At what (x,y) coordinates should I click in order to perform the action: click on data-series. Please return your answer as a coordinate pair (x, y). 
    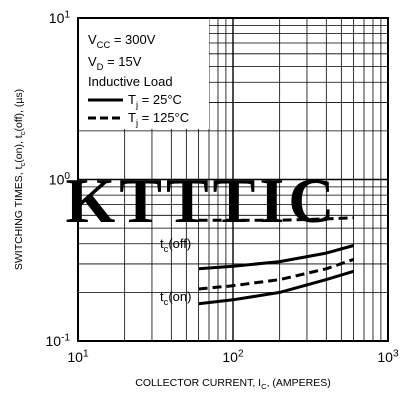
    Looking at the image, I should click on (276, 261).